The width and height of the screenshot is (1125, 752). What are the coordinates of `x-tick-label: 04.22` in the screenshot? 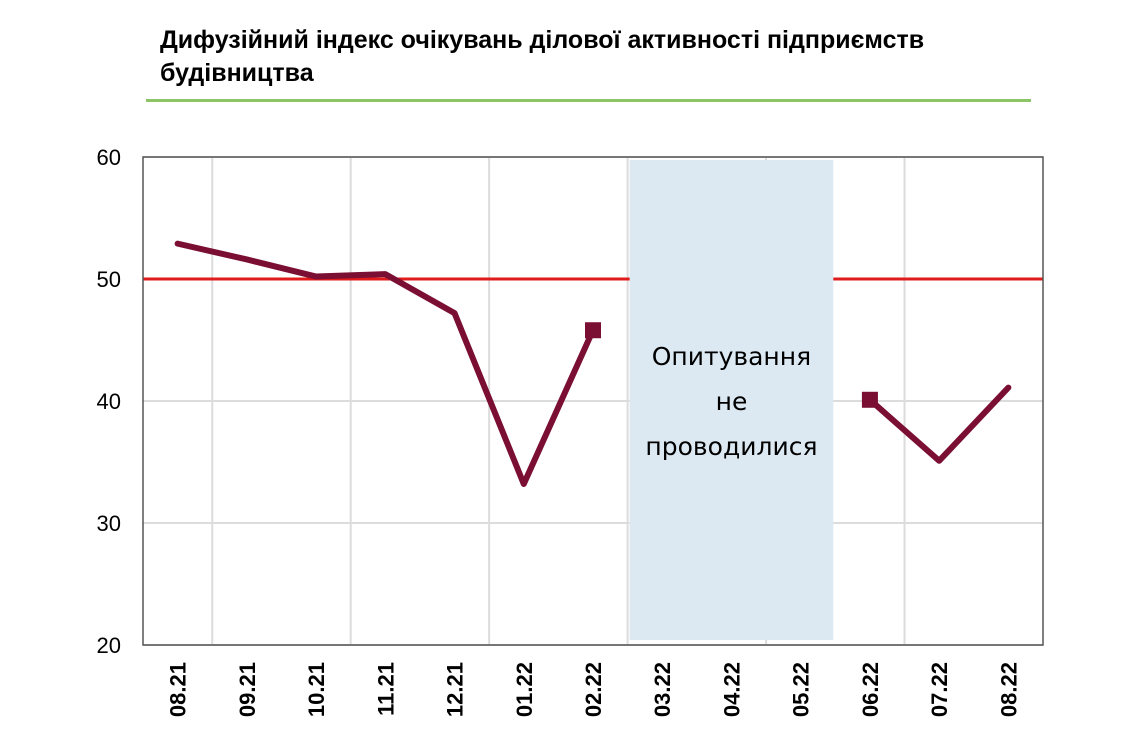 It's located at (731, 689).